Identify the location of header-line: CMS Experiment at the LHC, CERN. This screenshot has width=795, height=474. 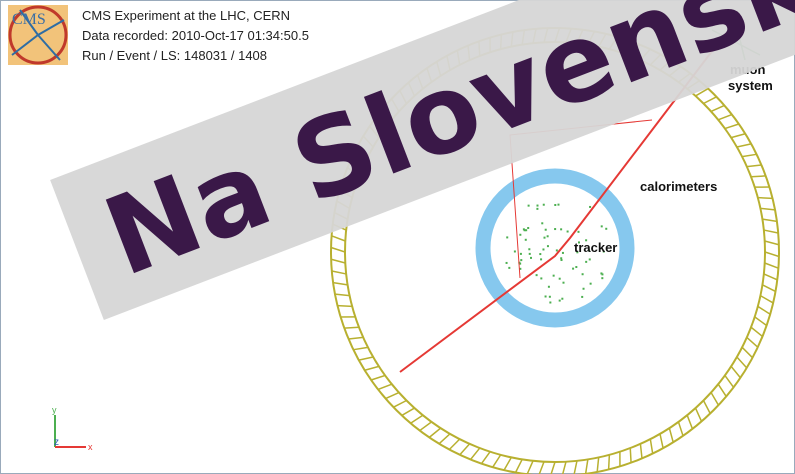
(186, 15).